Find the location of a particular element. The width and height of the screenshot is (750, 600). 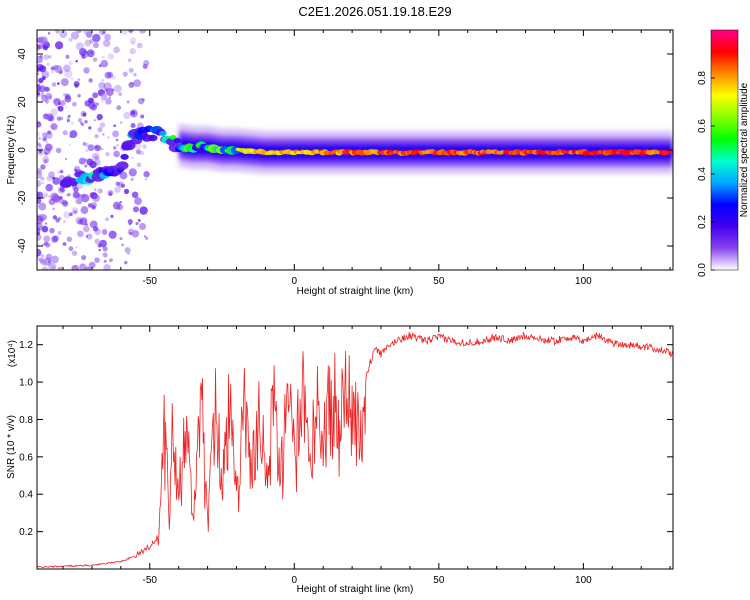

x-tick-label: -50 is located at coordinates (150, 281).